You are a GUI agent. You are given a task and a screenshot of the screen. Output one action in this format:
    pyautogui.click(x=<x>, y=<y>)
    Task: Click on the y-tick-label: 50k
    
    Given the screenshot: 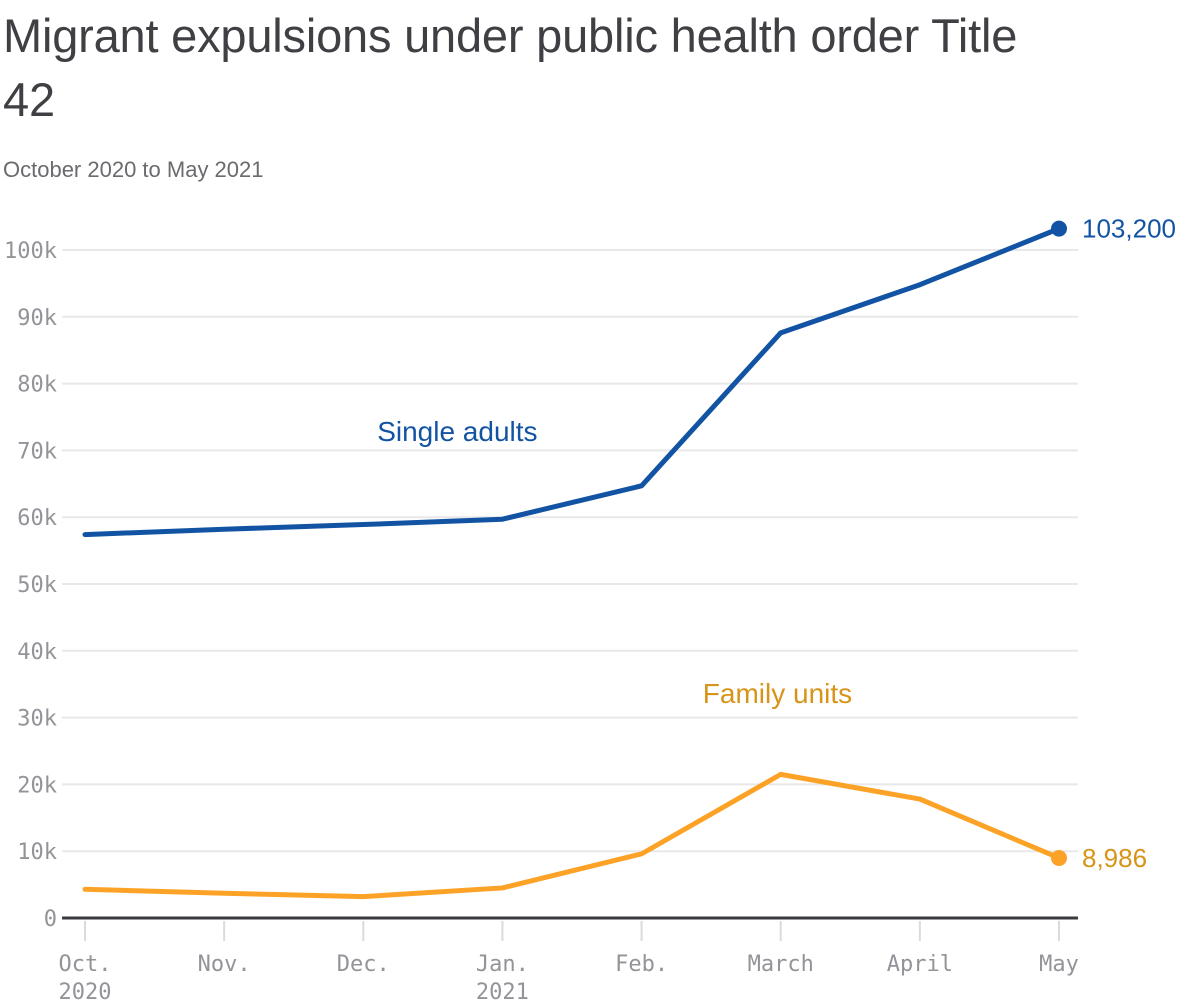 What is the action you would take?
    pyautogui.click(x=37, y=585)
    